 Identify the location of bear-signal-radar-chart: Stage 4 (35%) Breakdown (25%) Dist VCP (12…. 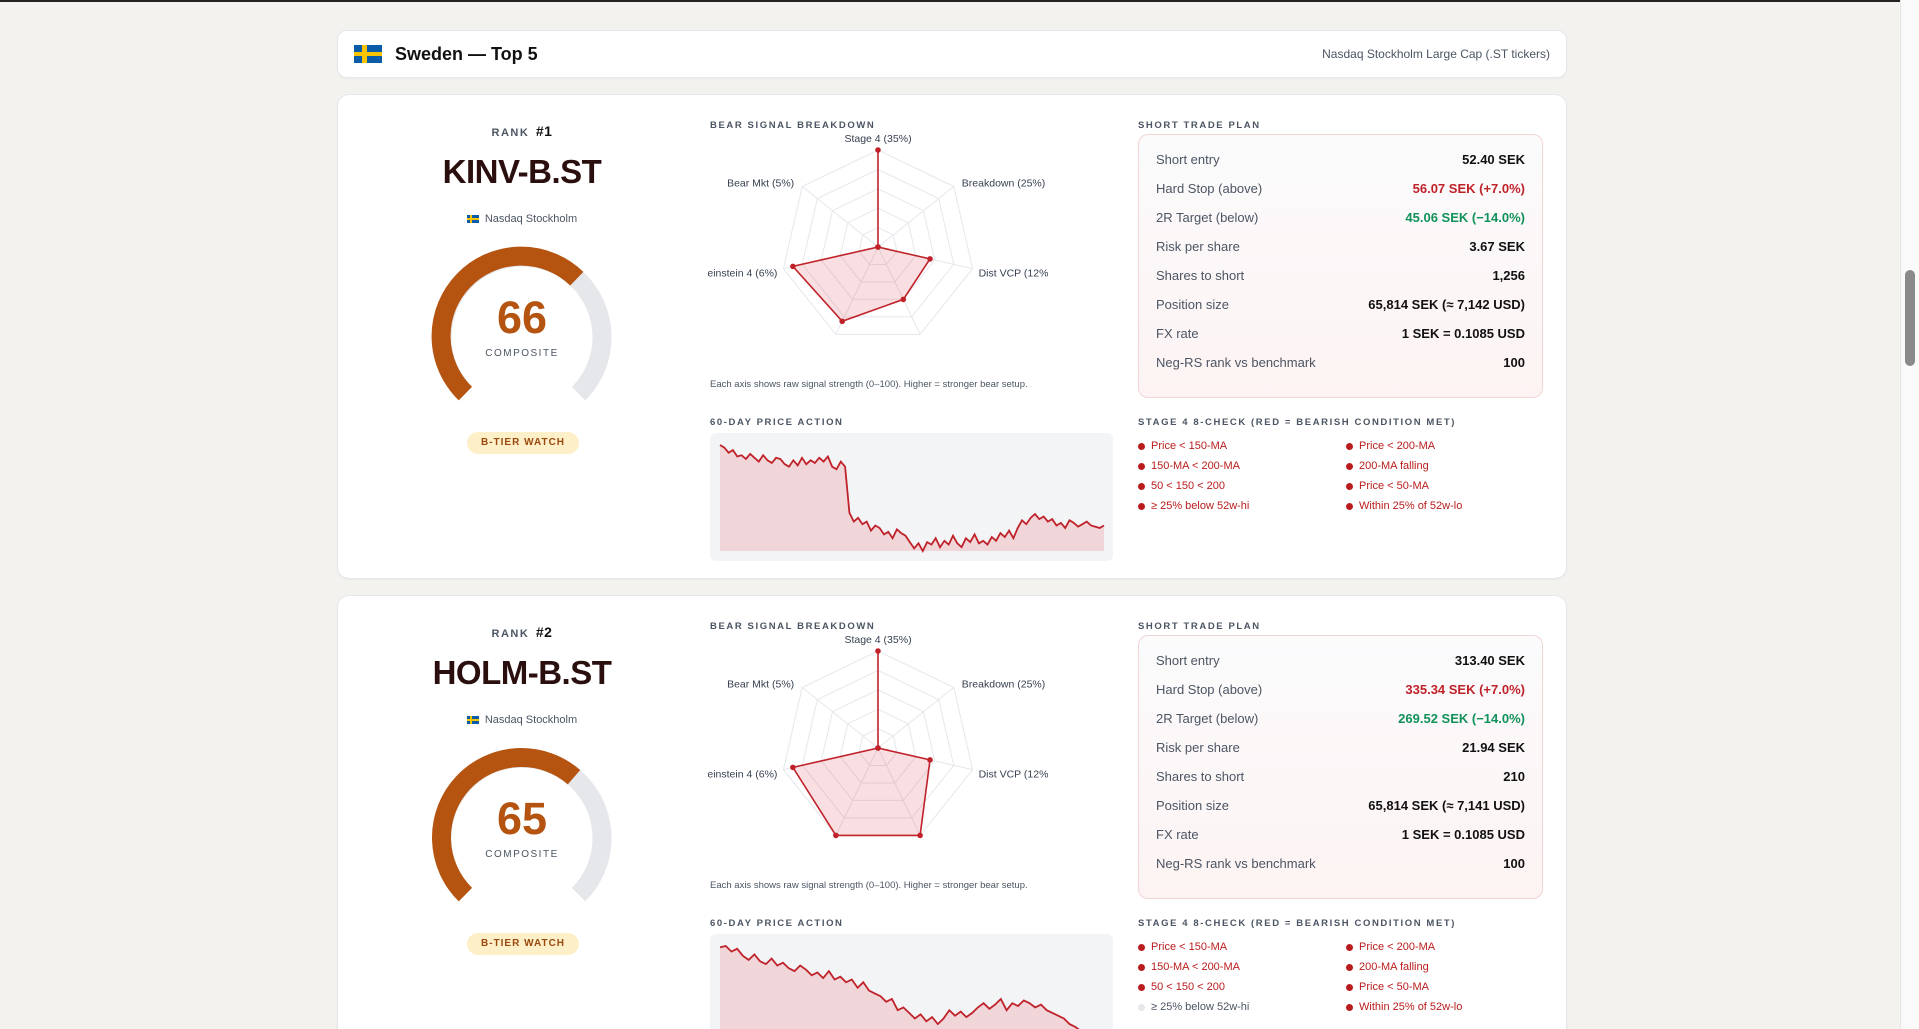
(878, 737).